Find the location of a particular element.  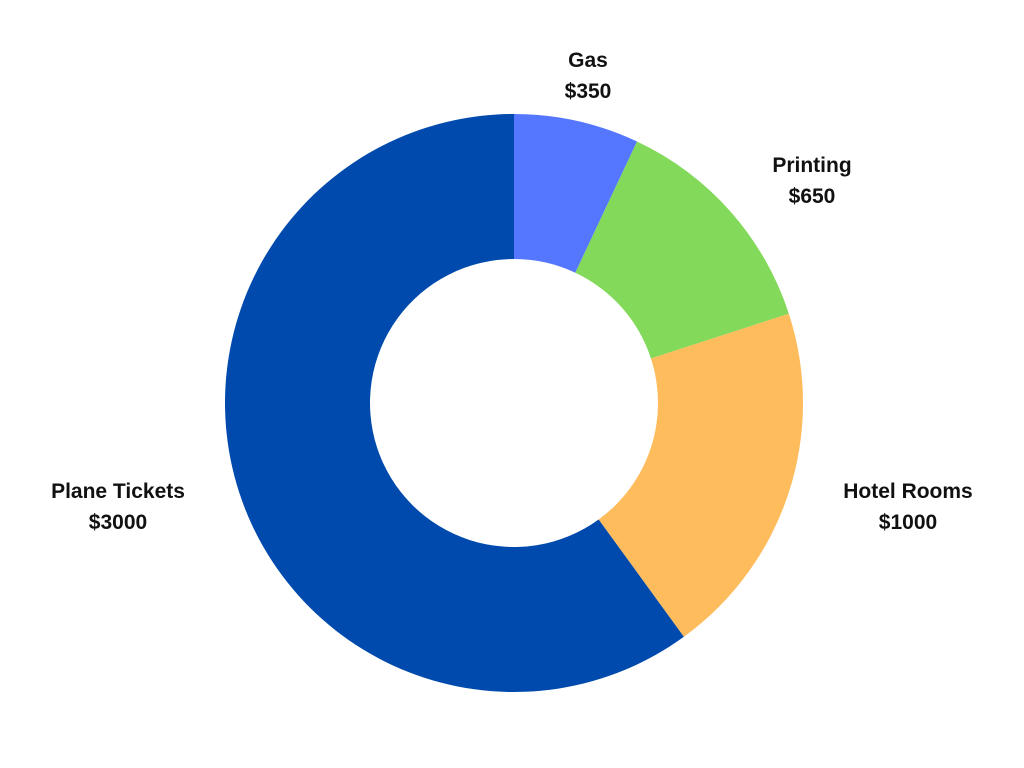

slice-label-hotel-rooms: Hotel Rooms $1000 is located at coordinates (908, 507).